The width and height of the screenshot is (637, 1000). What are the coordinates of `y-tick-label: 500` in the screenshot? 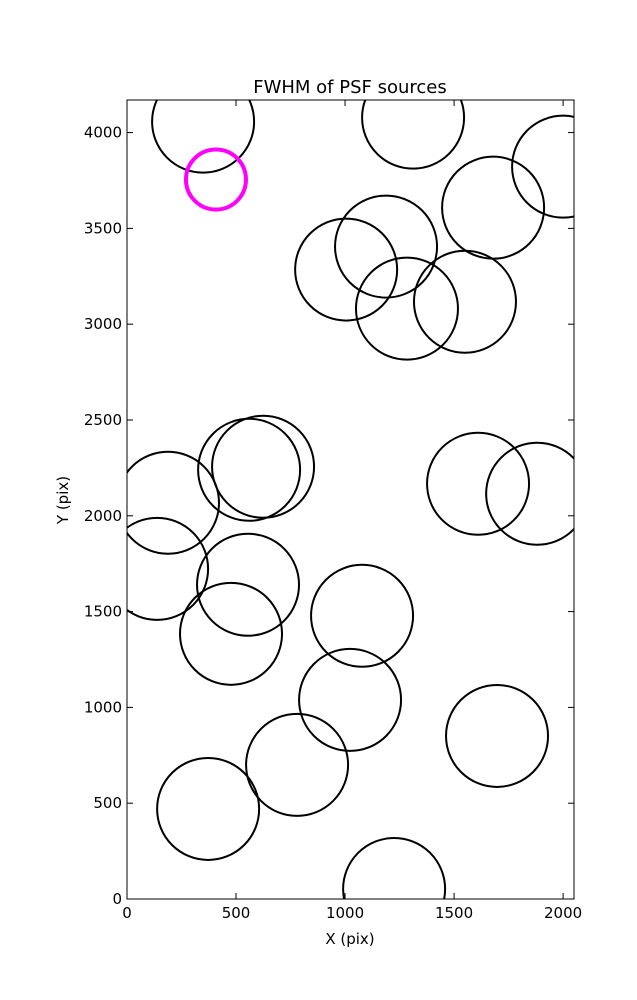 It's located at (107, 803).